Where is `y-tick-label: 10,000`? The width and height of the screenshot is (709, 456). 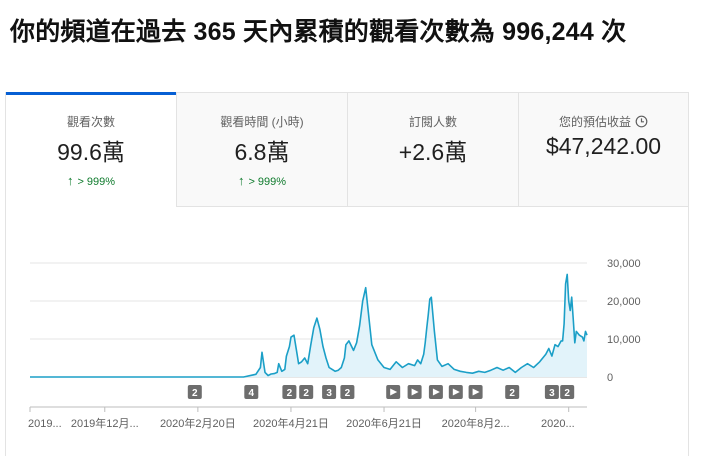 y-tick-label: 10,000 is located at coordinates (624, 340).